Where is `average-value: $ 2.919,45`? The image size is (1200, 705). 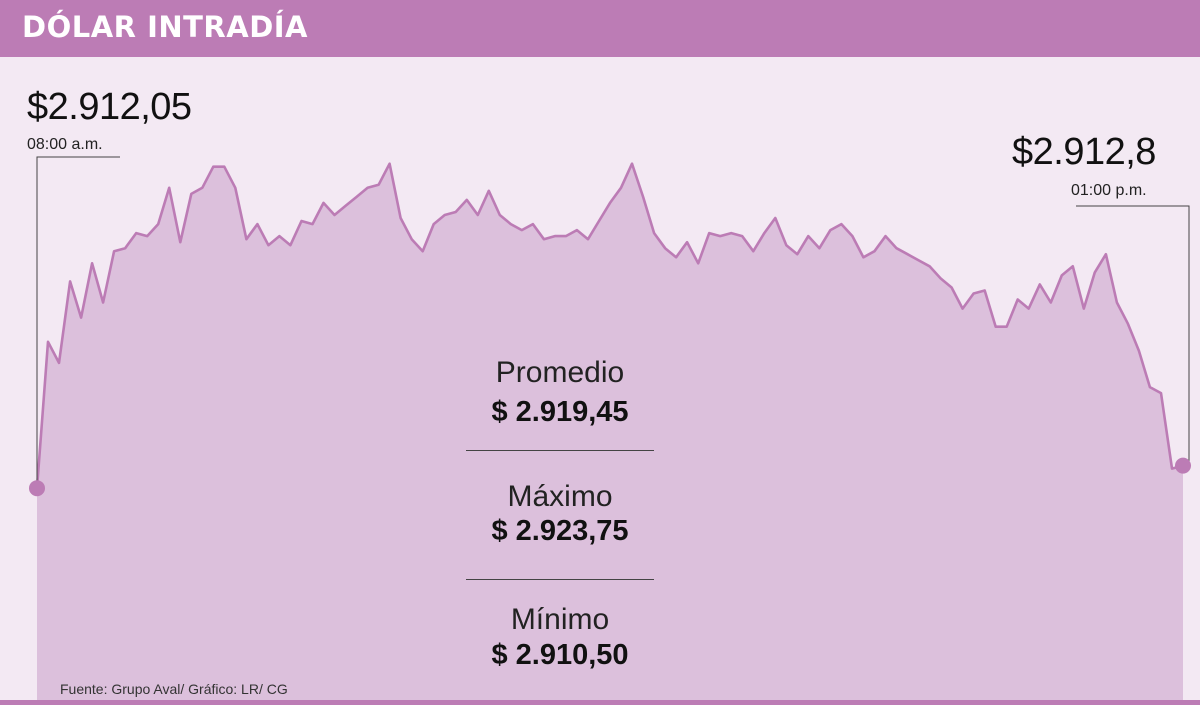
average-value: $ 2.919,45 is located at coordinates (560, 412).